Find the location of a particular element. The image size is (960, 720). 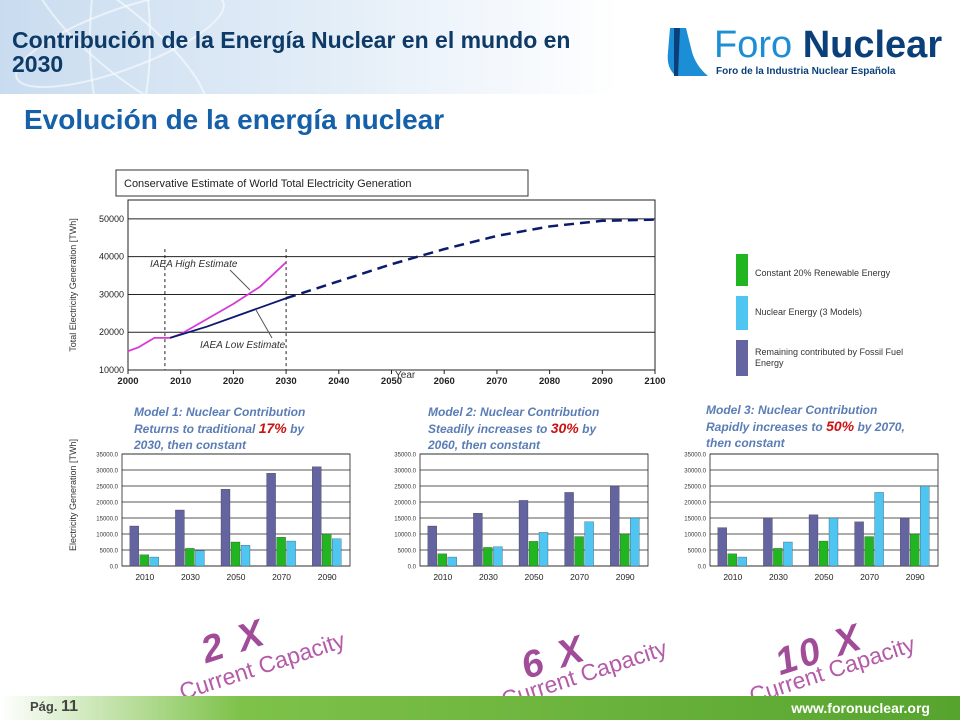

model-2-title-post: by 2060, then constant is located at coordinates (512, 437).